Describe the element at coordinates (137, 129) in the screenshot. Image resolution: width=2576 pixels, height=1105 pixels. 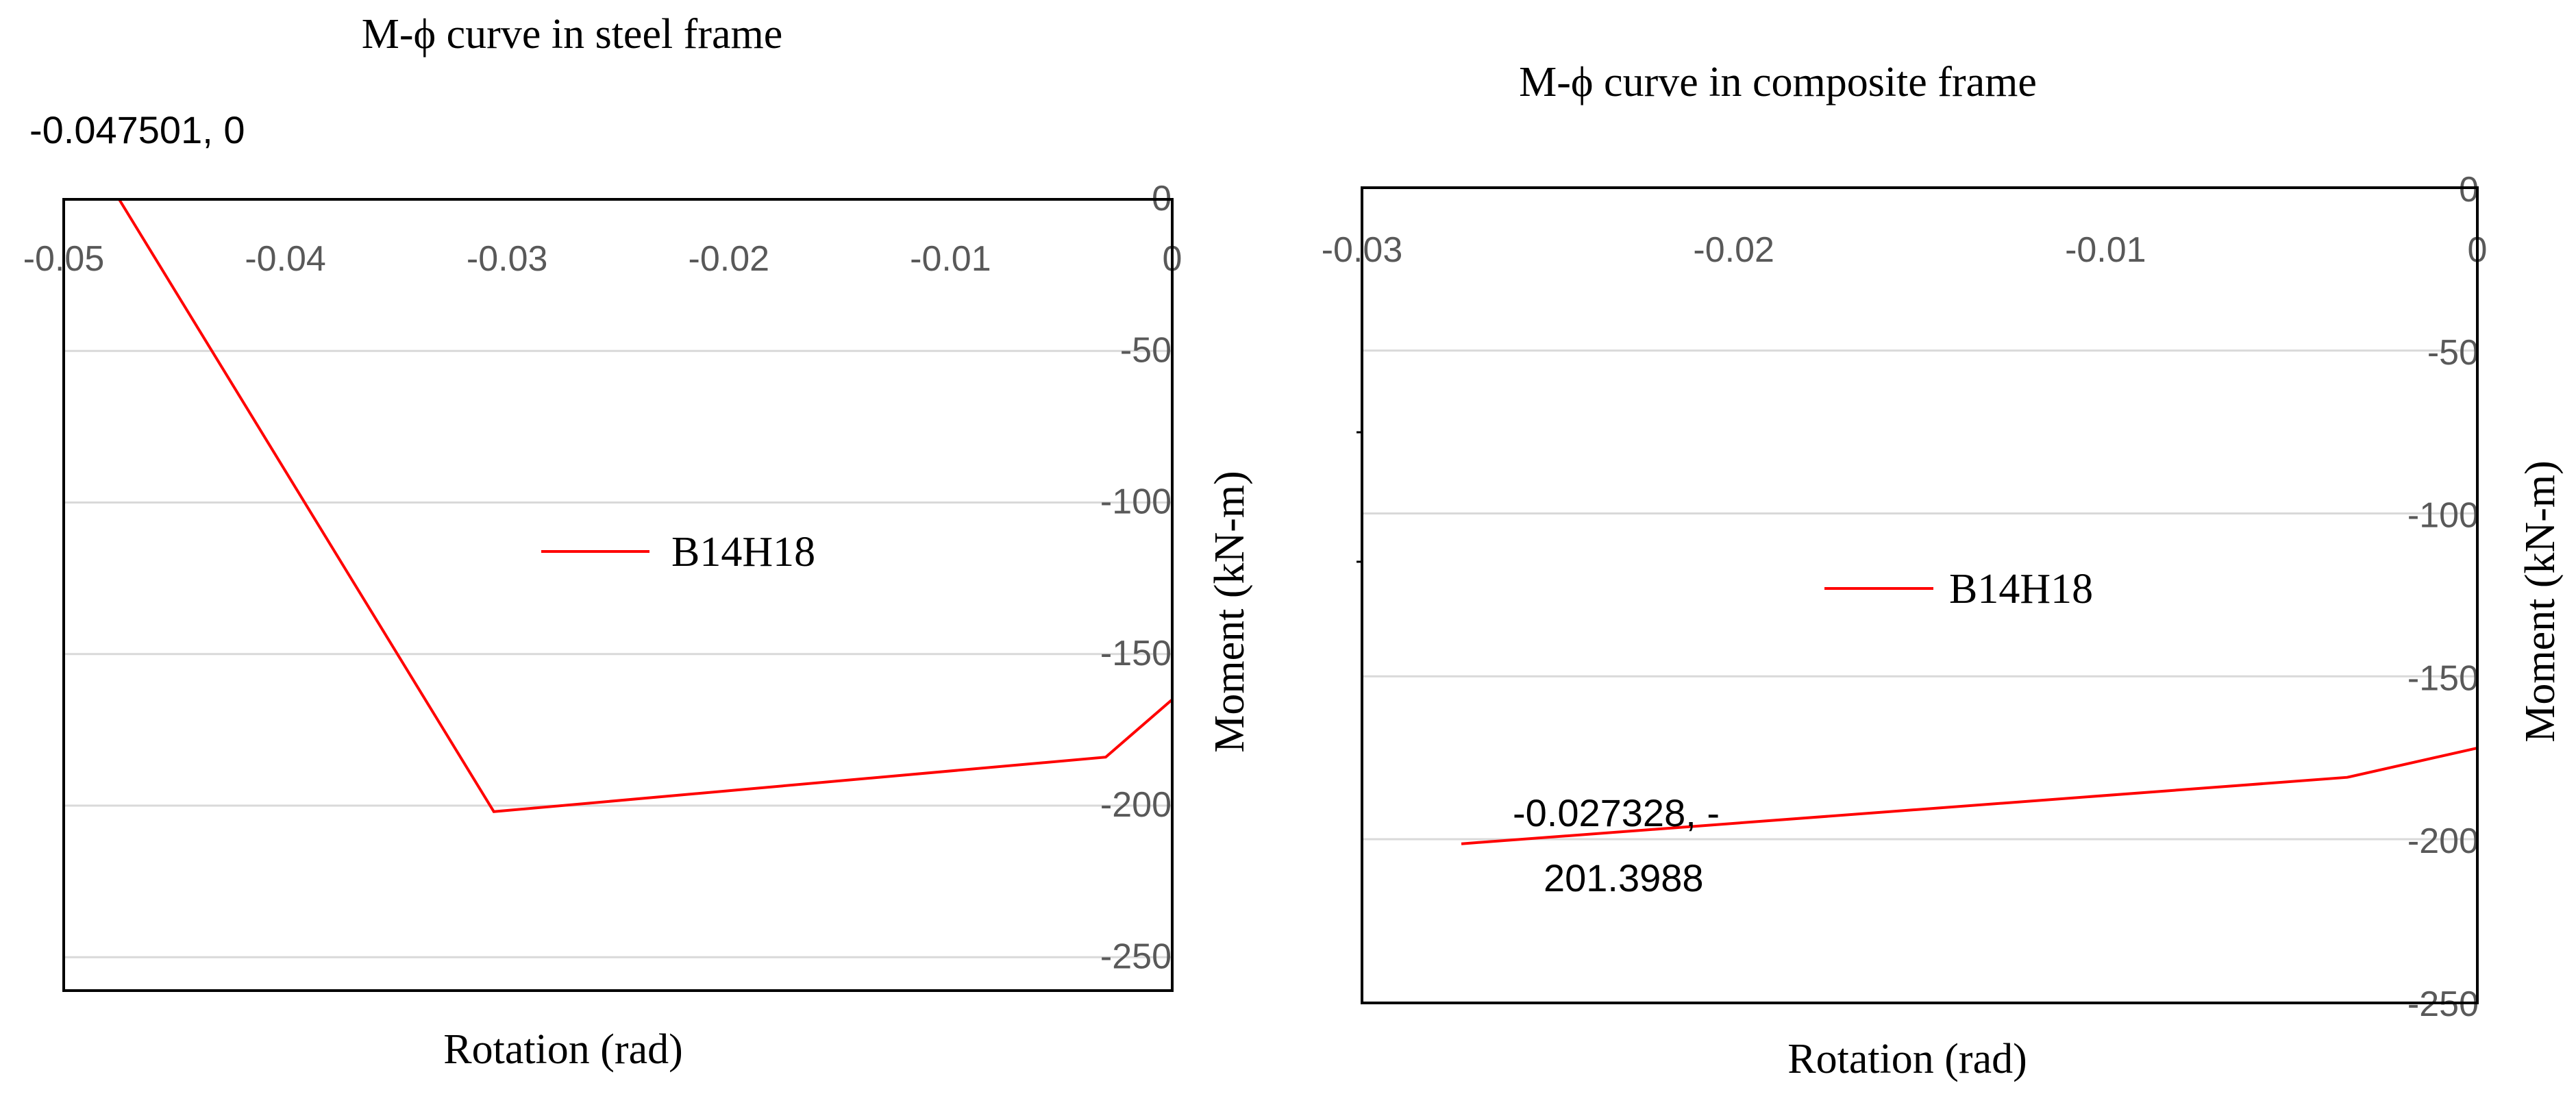
I see `data-label: -0.047501, 0` at that location.